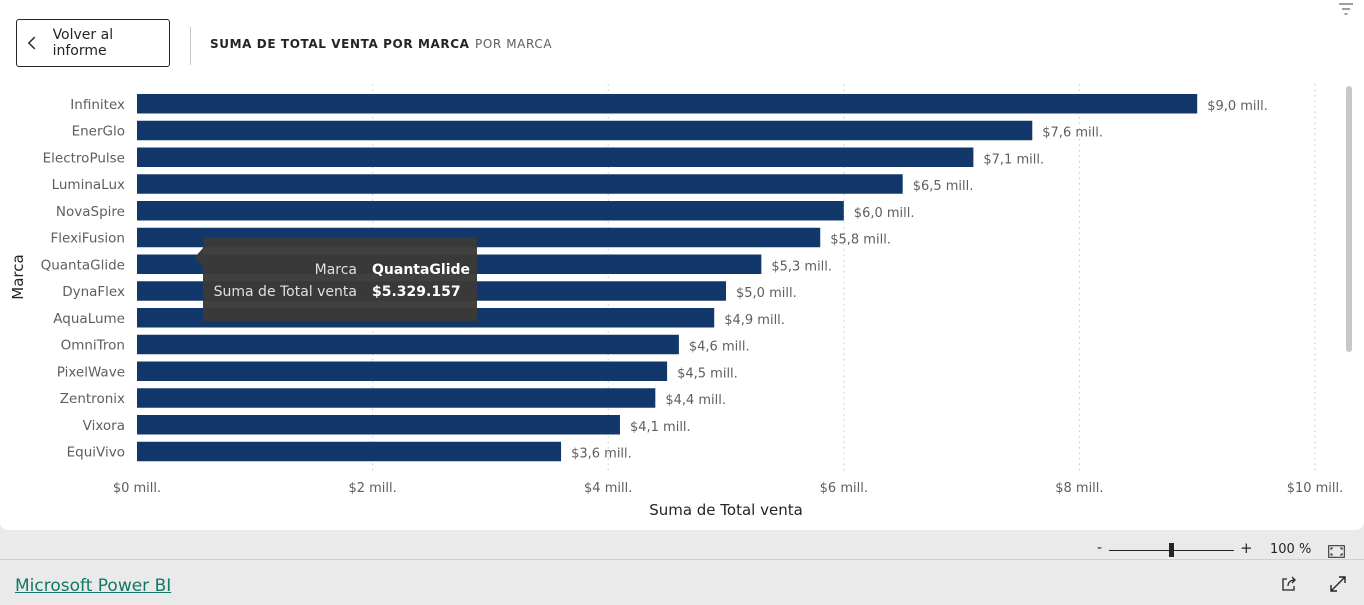 The width and height of the screenshot is (1364, 605). Describe the element at coordinates (860, 240) in the screenshot. I see `data-label: $5,8 mill.` at that location.